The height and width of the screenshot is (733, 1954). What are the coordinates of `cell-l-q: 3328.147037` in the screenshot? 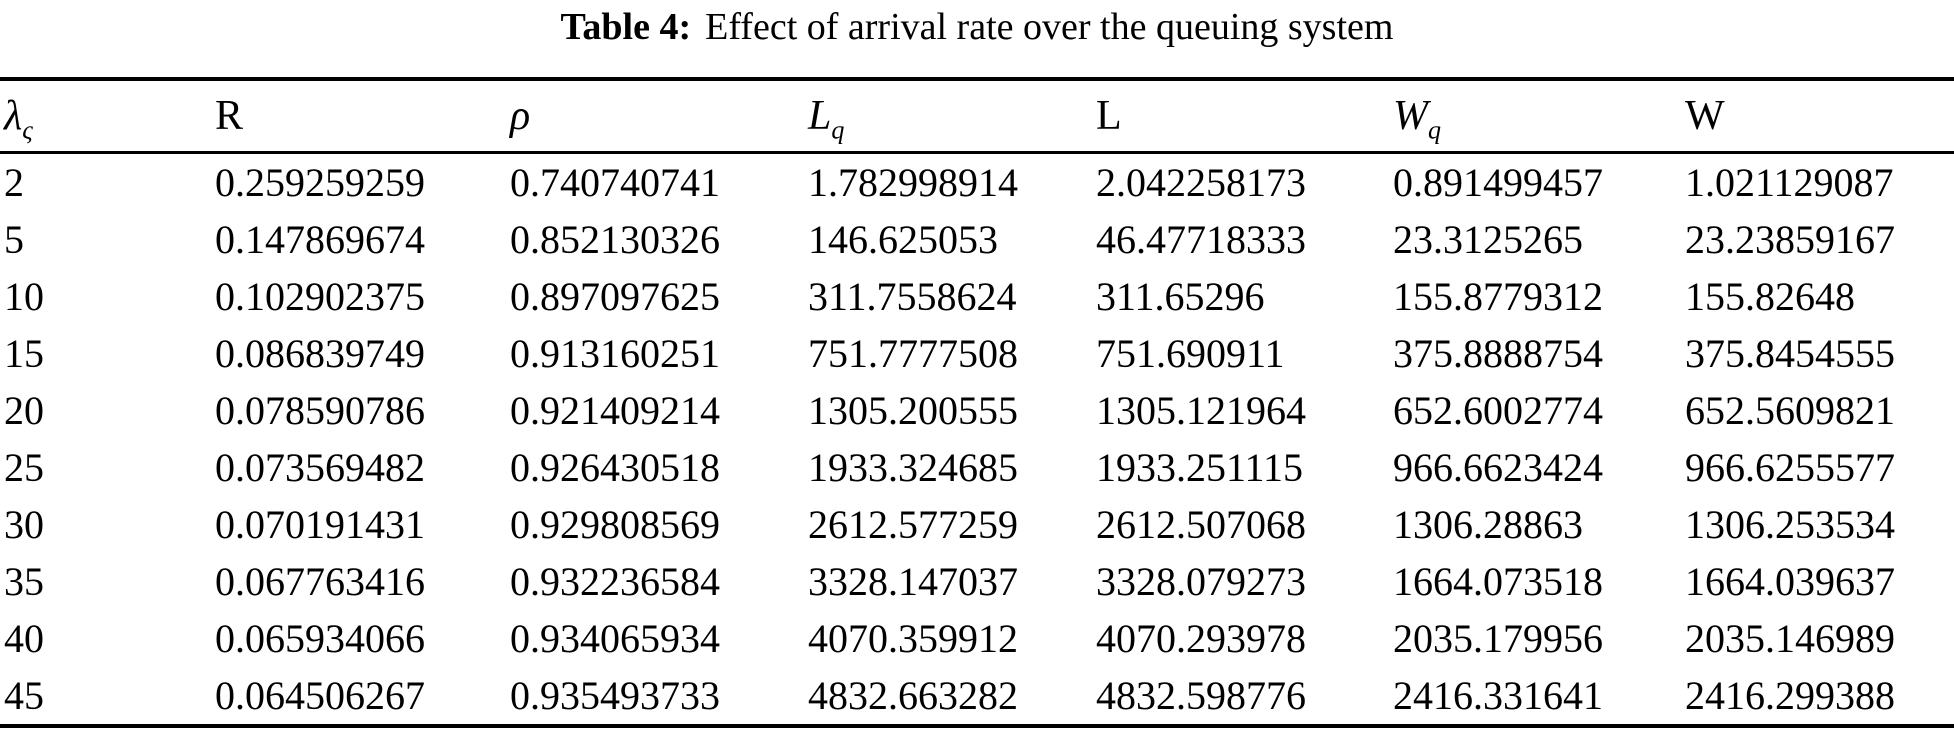 It's located at (913, 581).